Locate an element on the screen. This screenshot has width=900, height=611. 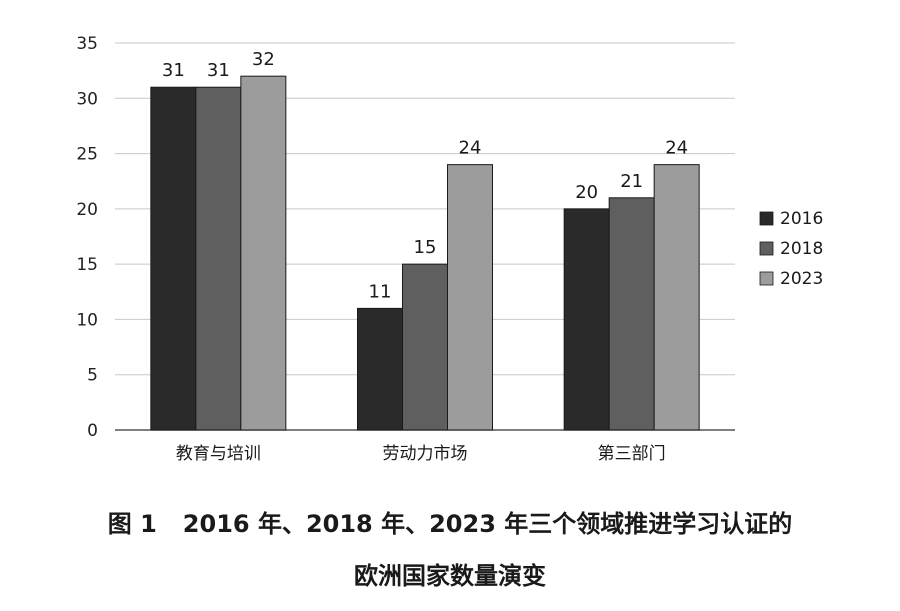
caption-text-1: 2016 年、2018 年、2023 年三个领域推进学习认证的 is located at coordinates (487, 524).